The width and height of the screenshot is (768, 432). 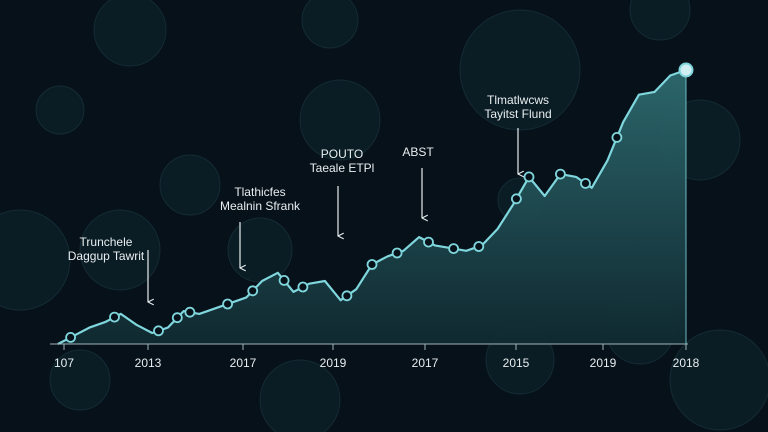 I want to click on annotation-label: Daggup Tawrit, so click(x=106, y=256).